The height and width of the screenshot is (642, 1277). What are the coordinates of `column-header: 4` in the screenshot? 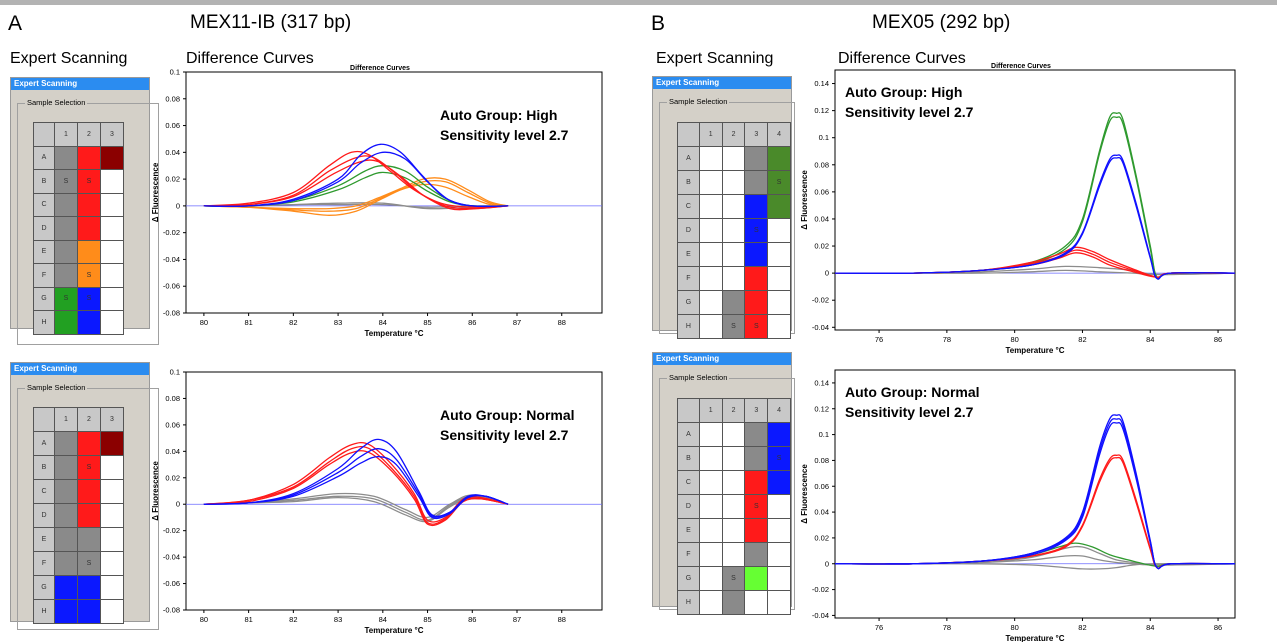 It's located at (779, 134).